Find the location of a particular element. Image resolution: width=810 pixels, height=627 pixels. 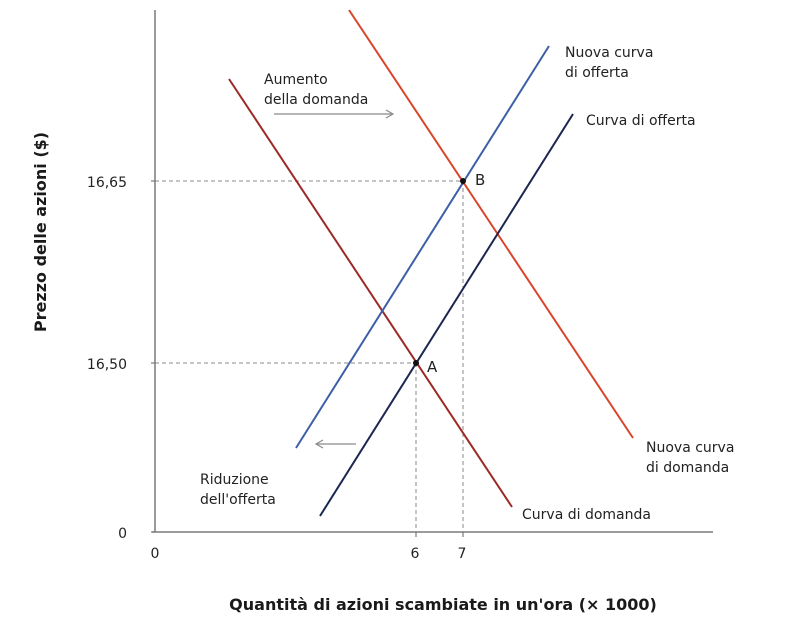

demand-increase-annotation-line1: Aumento is located at coordinates (296, 80).